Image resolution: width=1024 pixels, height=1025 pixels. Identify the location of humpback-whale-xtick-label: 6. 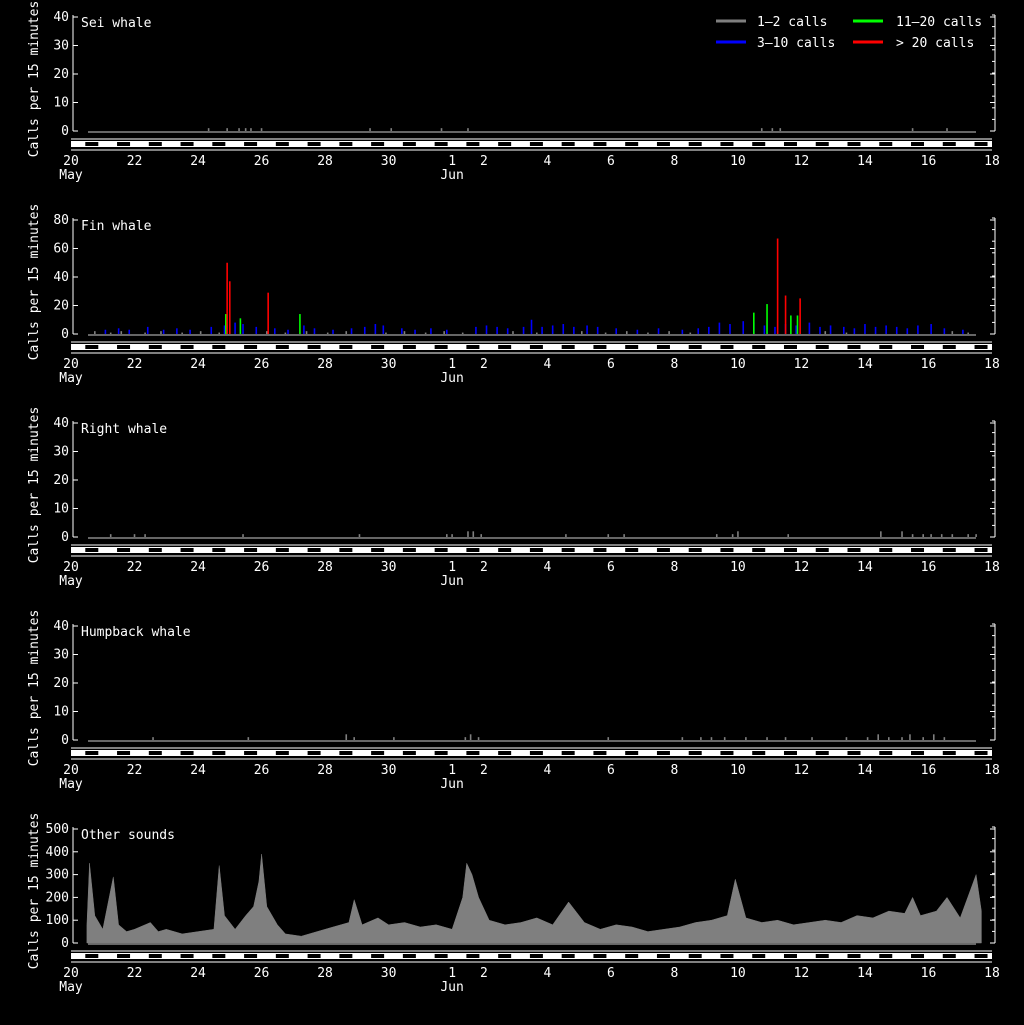
(611, 770).